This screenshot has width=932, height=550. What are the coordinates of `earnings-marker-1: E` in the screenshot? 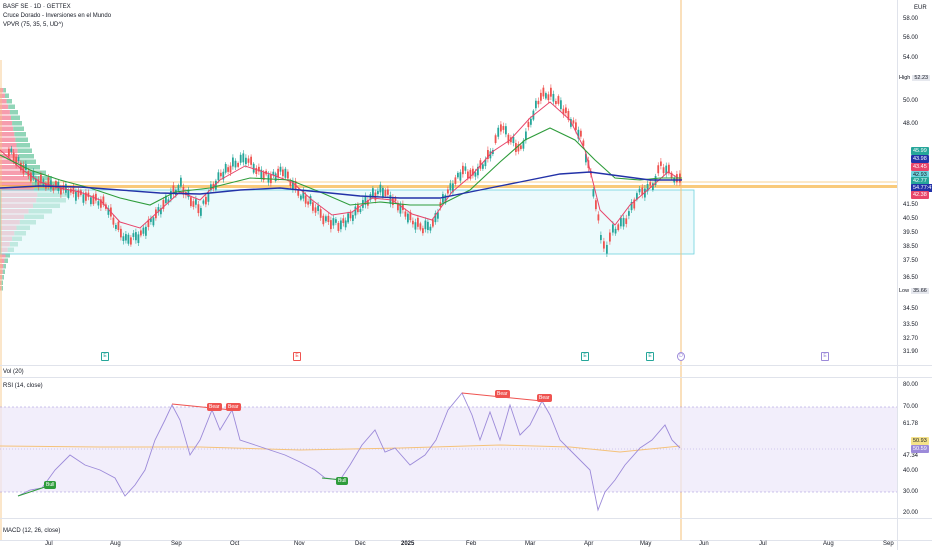 It's located at (105, 356).